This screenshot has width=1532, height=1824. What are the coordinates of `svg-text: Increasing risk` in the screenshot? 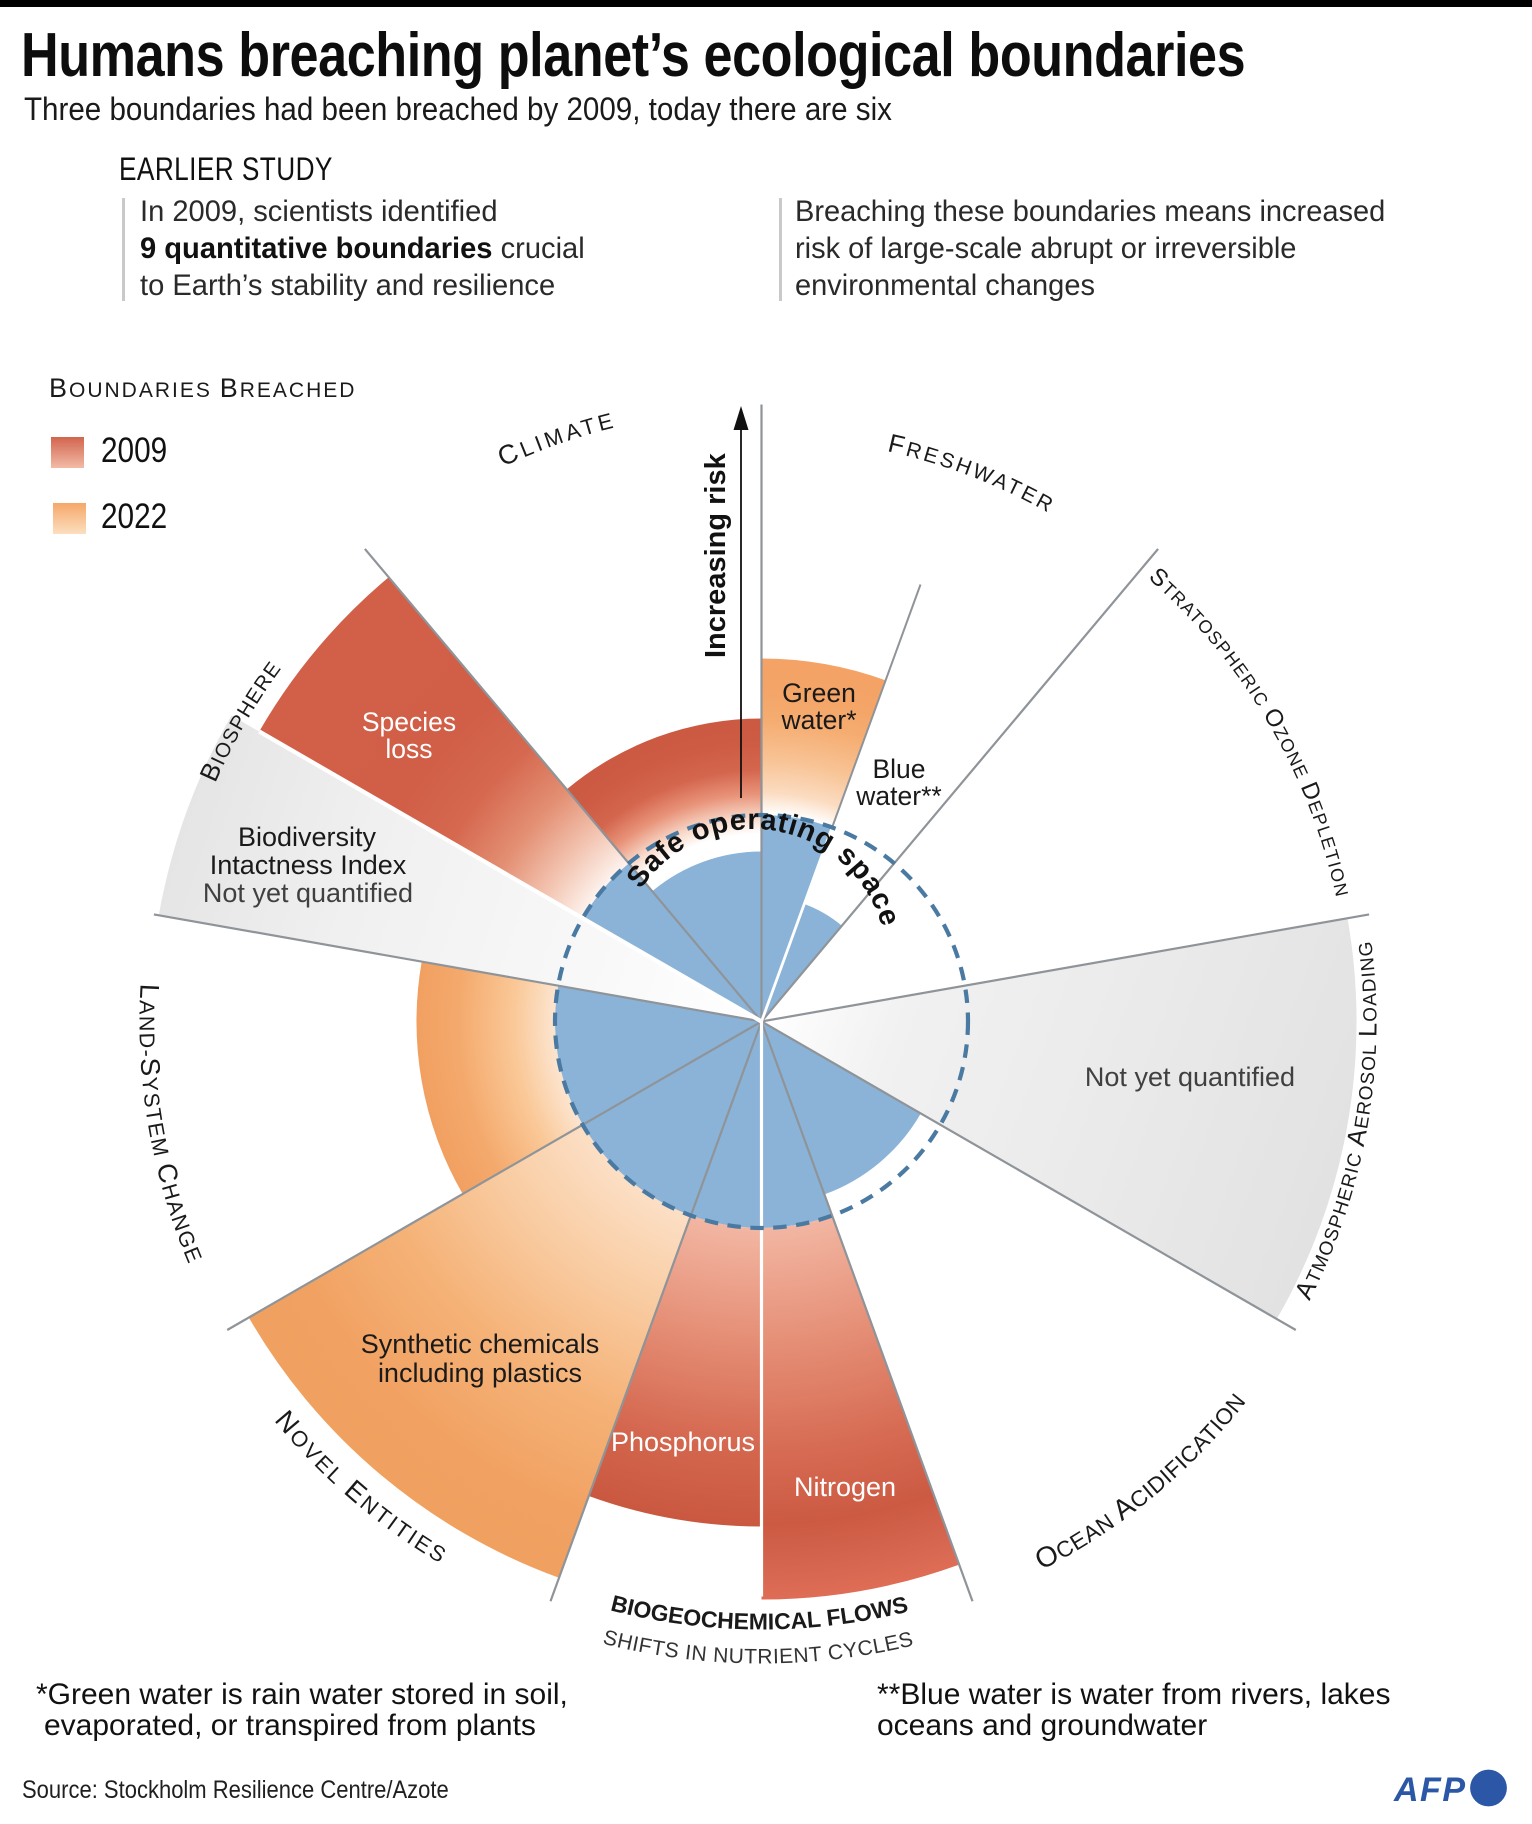 It's located at (716, 555).